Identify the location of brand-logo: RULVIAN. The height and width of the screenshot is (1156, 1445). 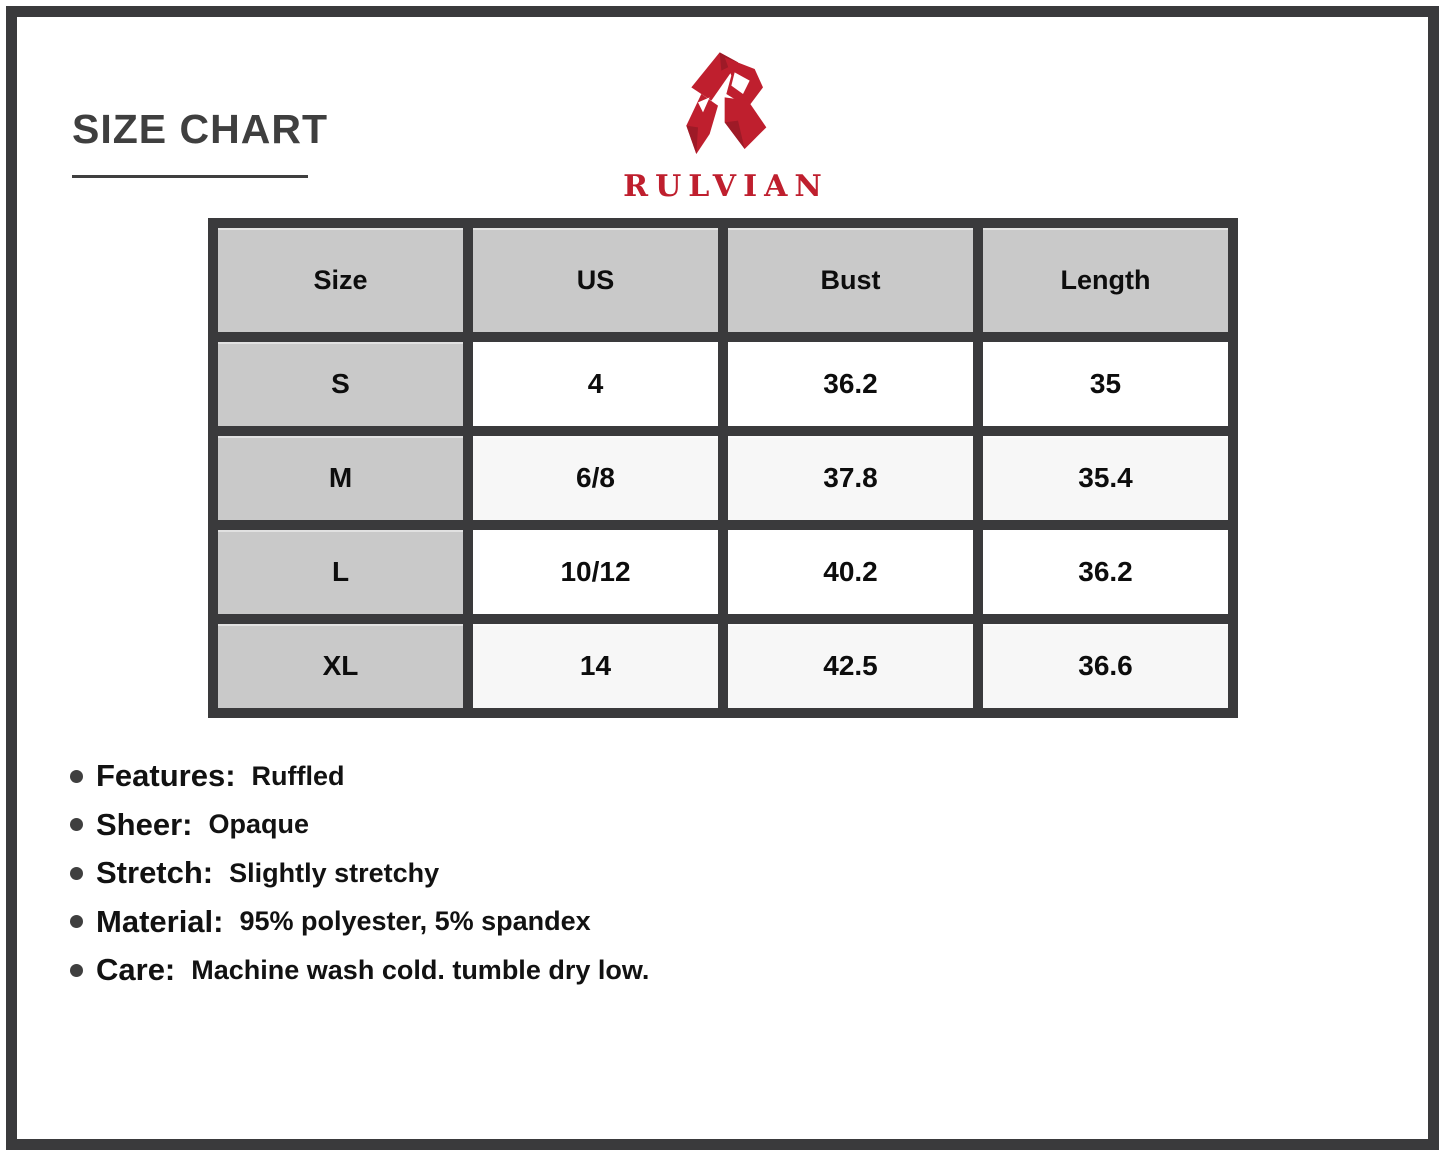
(723, 125).